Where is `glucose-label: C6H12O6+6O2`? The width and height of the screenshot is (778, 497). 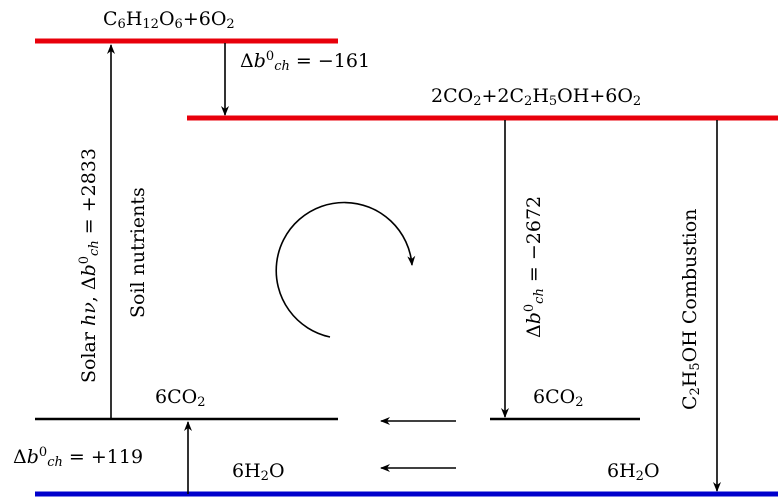 glucose-label: C6H12O6+6O2 is located at coordinates (169, 20).